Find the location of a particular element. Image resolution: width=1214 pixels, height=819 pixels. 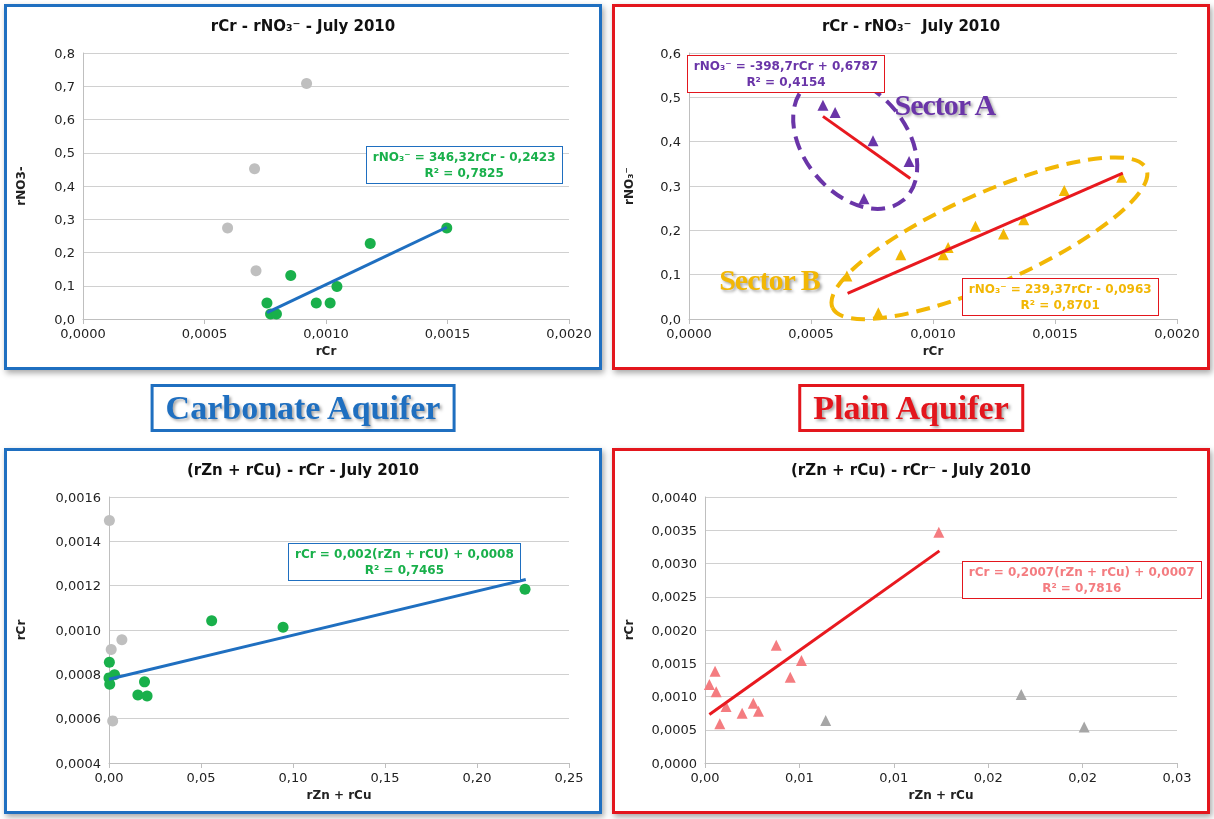

y-tick-label: 0,0006 is located at coordinates (78, 719).